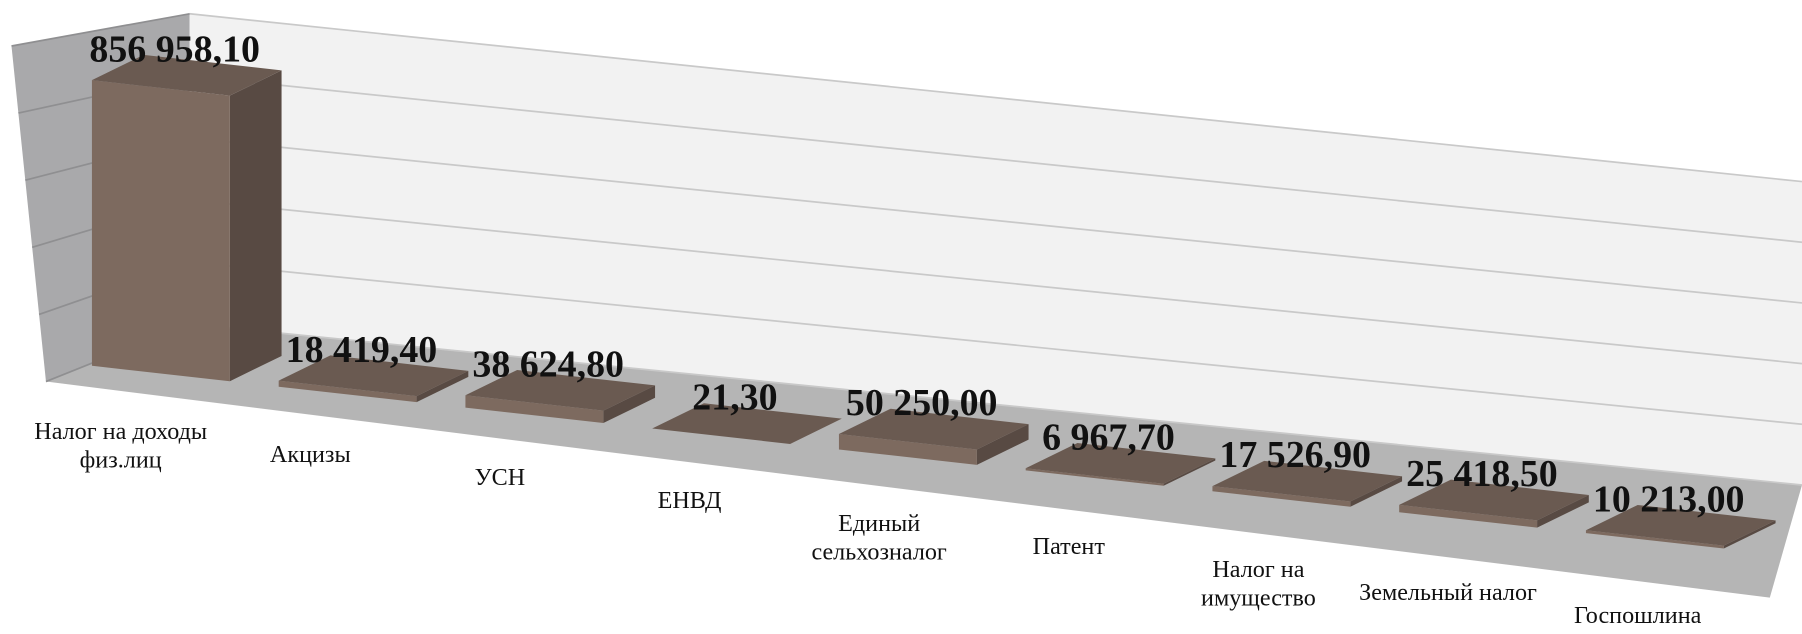 The width and height of the screenshot is (1802, 634). Describe the element at coordinates (500, 477) in the screenshot. I see `x-tick-label: УСН` at that location.